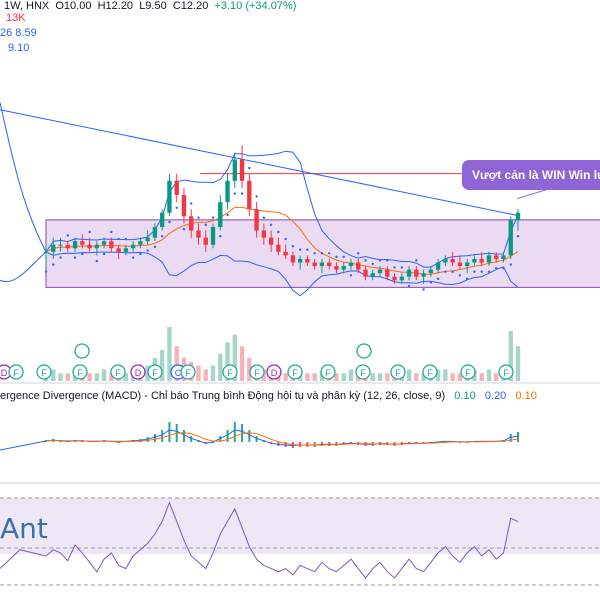 Image resolution: width=600 pixels, height=605 pixels. What do you see at coordinates (23, 267) in the screenshot?
I see `bb-lower-lead` at bounding box center [23, 267].